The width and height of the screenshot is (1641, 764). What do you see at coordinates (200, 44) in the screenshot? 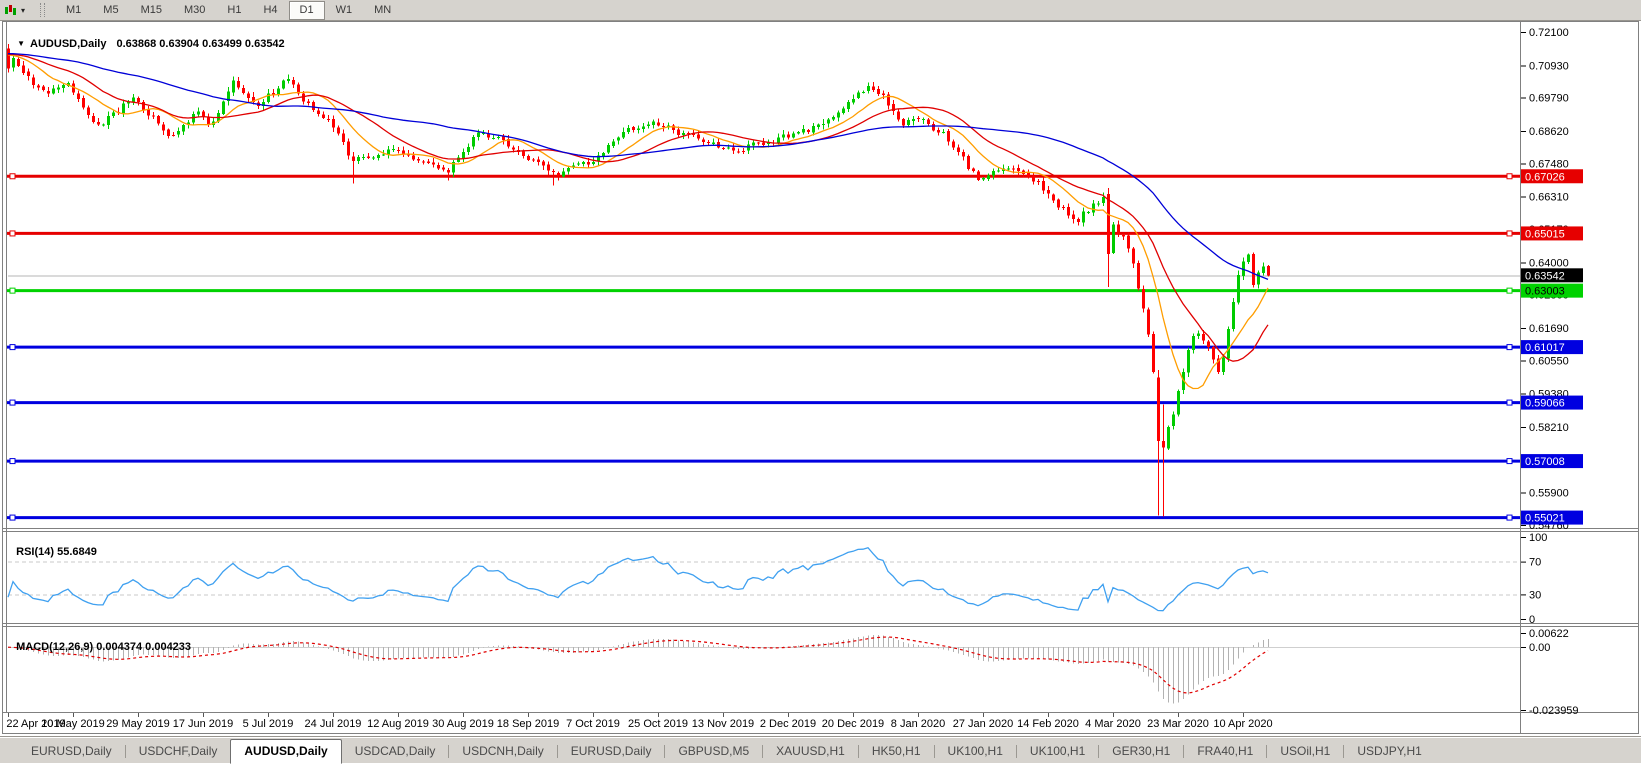
I see `ohlc-values: 0.63868 0.63904 0.63499 0.63542` at bounding box center [200, 44].